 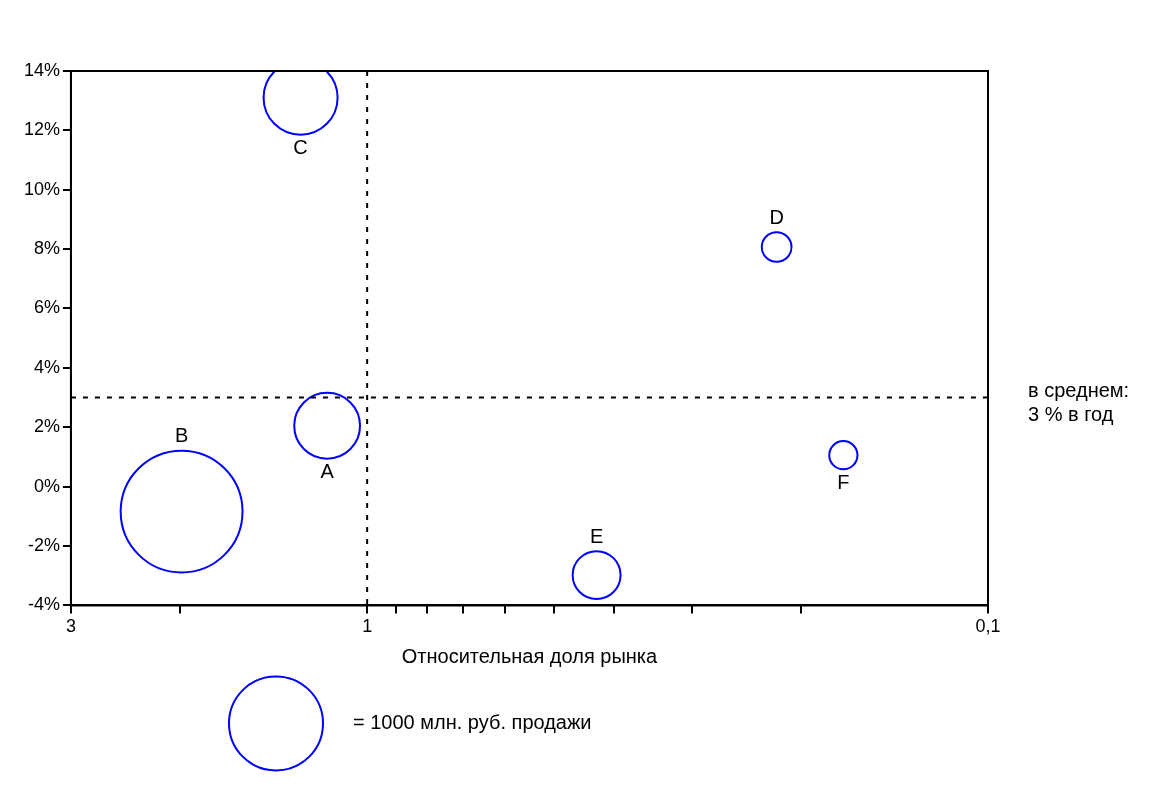 I want to click on series-label: C, so click(x=300, y=147).